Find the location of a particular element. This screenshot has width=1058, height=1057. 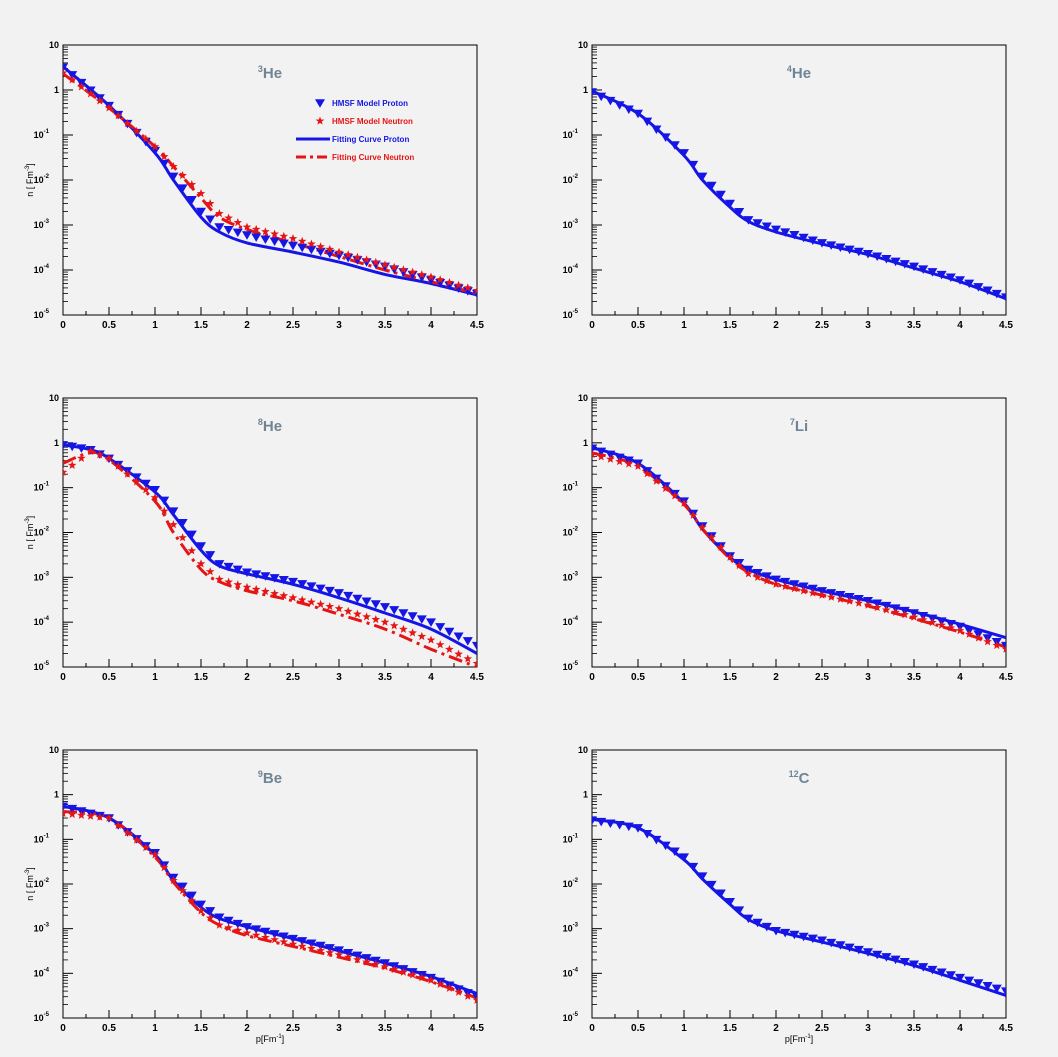

y-tick-label: 1 is located at coordinates (585, 443).